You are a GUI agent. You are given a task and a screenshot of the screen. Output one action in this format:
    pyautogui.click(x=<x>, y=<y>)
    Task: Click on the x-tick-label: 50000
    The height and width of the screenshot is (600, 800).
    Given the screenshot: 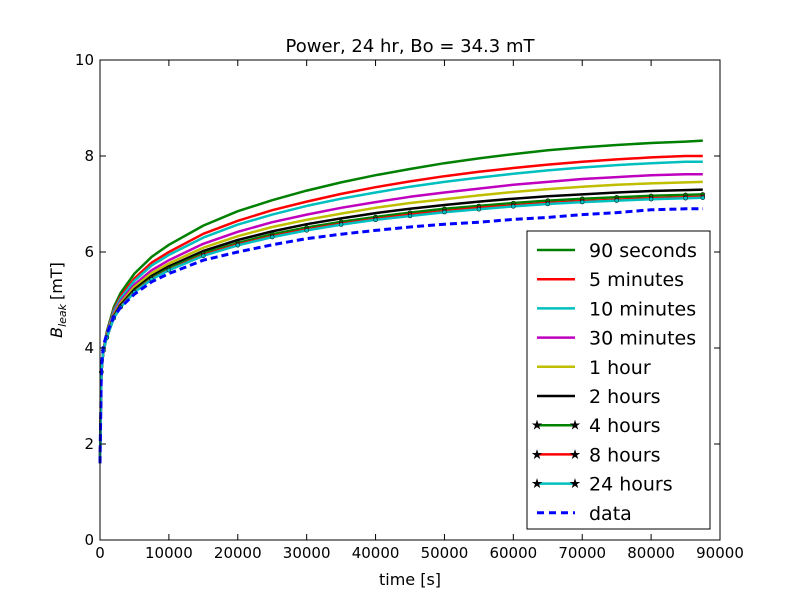 What is the action you would take?
    pyautogui.click(x=445, y=553)
    